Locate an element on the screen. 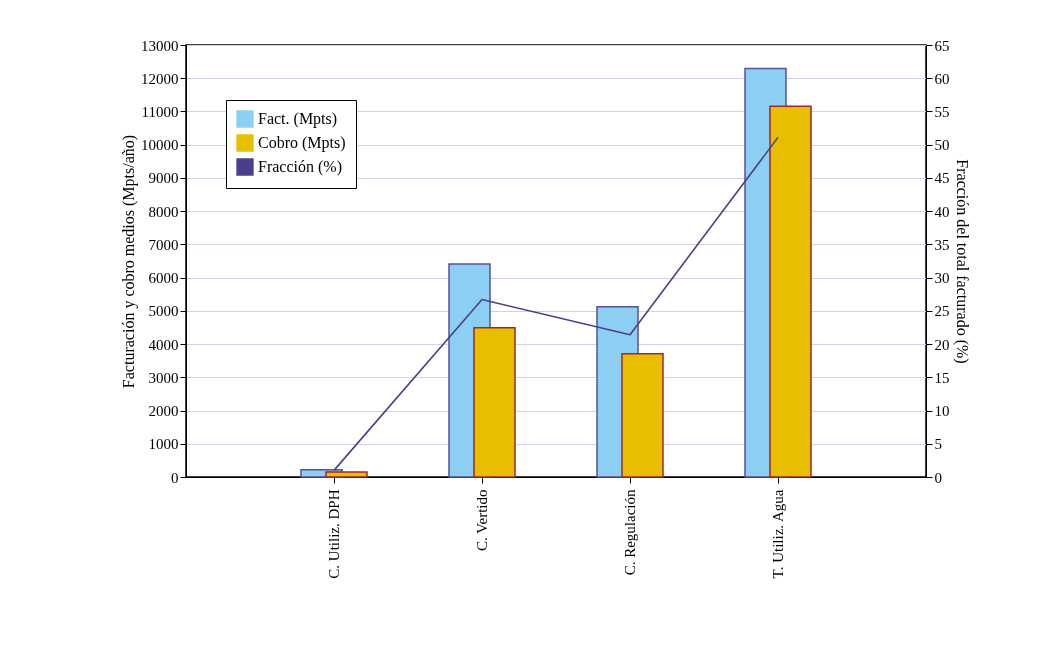 The height and width of the screenshot is (646, 1055). x-tick-label: C. Utiliz. DPH is located at coordinates (334, 534).